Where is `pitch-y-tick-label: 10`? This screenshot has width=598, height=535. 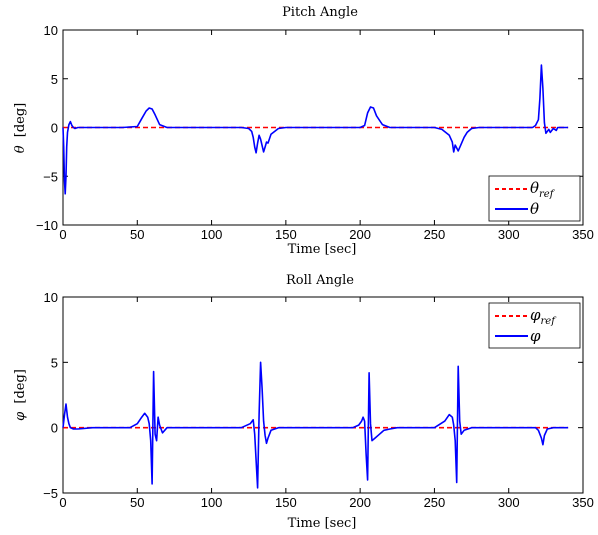
pitch-y-tick-label: 10 is located at coordinates (51, 30).